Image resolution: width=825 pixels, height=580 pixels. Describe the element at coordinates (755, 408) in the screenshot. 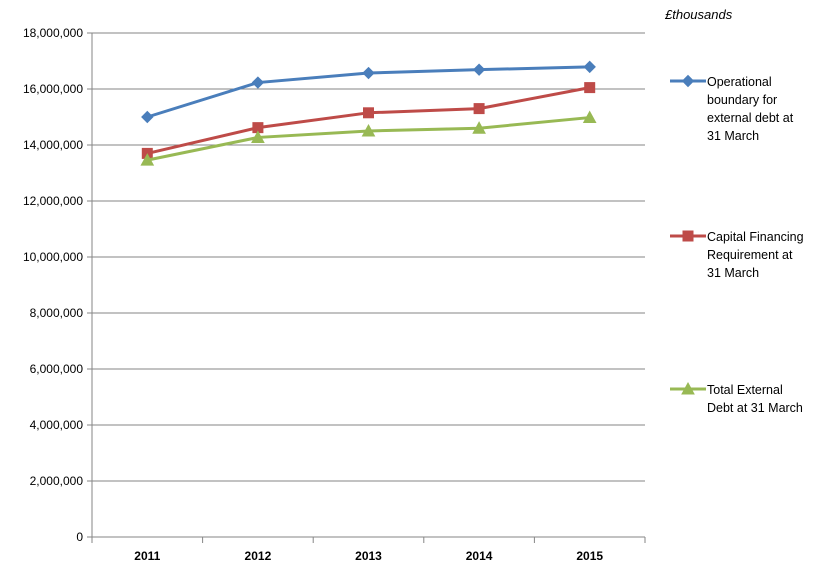

I see `legend-label-line: Debt at 31 March` at that location.